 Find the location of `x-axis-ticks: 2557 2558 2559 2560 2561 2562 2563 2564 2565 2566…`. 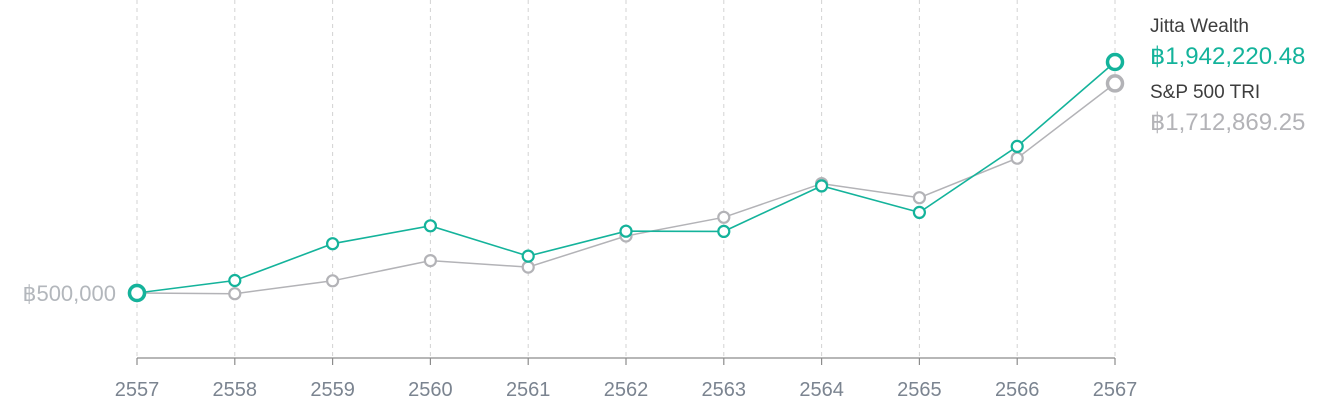

x-axis-ticks: 2557 2558 2559 2560 2561 2562 2563 2564 2565 2566… is located at coordinates (626, 379).